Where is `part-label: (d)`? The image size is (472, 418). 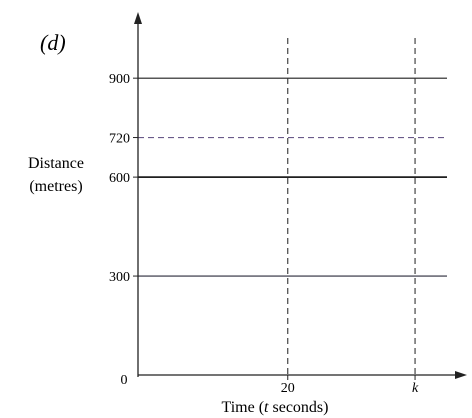
part-label: (d) is located at coordinates (53, 42).